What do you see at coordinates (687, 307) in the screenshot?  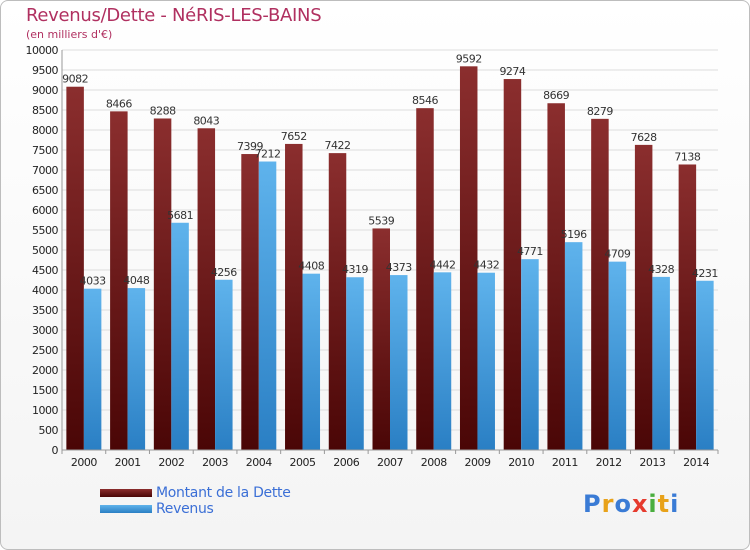 I see `bar-debt-2014` at bounding box center [687, 307].